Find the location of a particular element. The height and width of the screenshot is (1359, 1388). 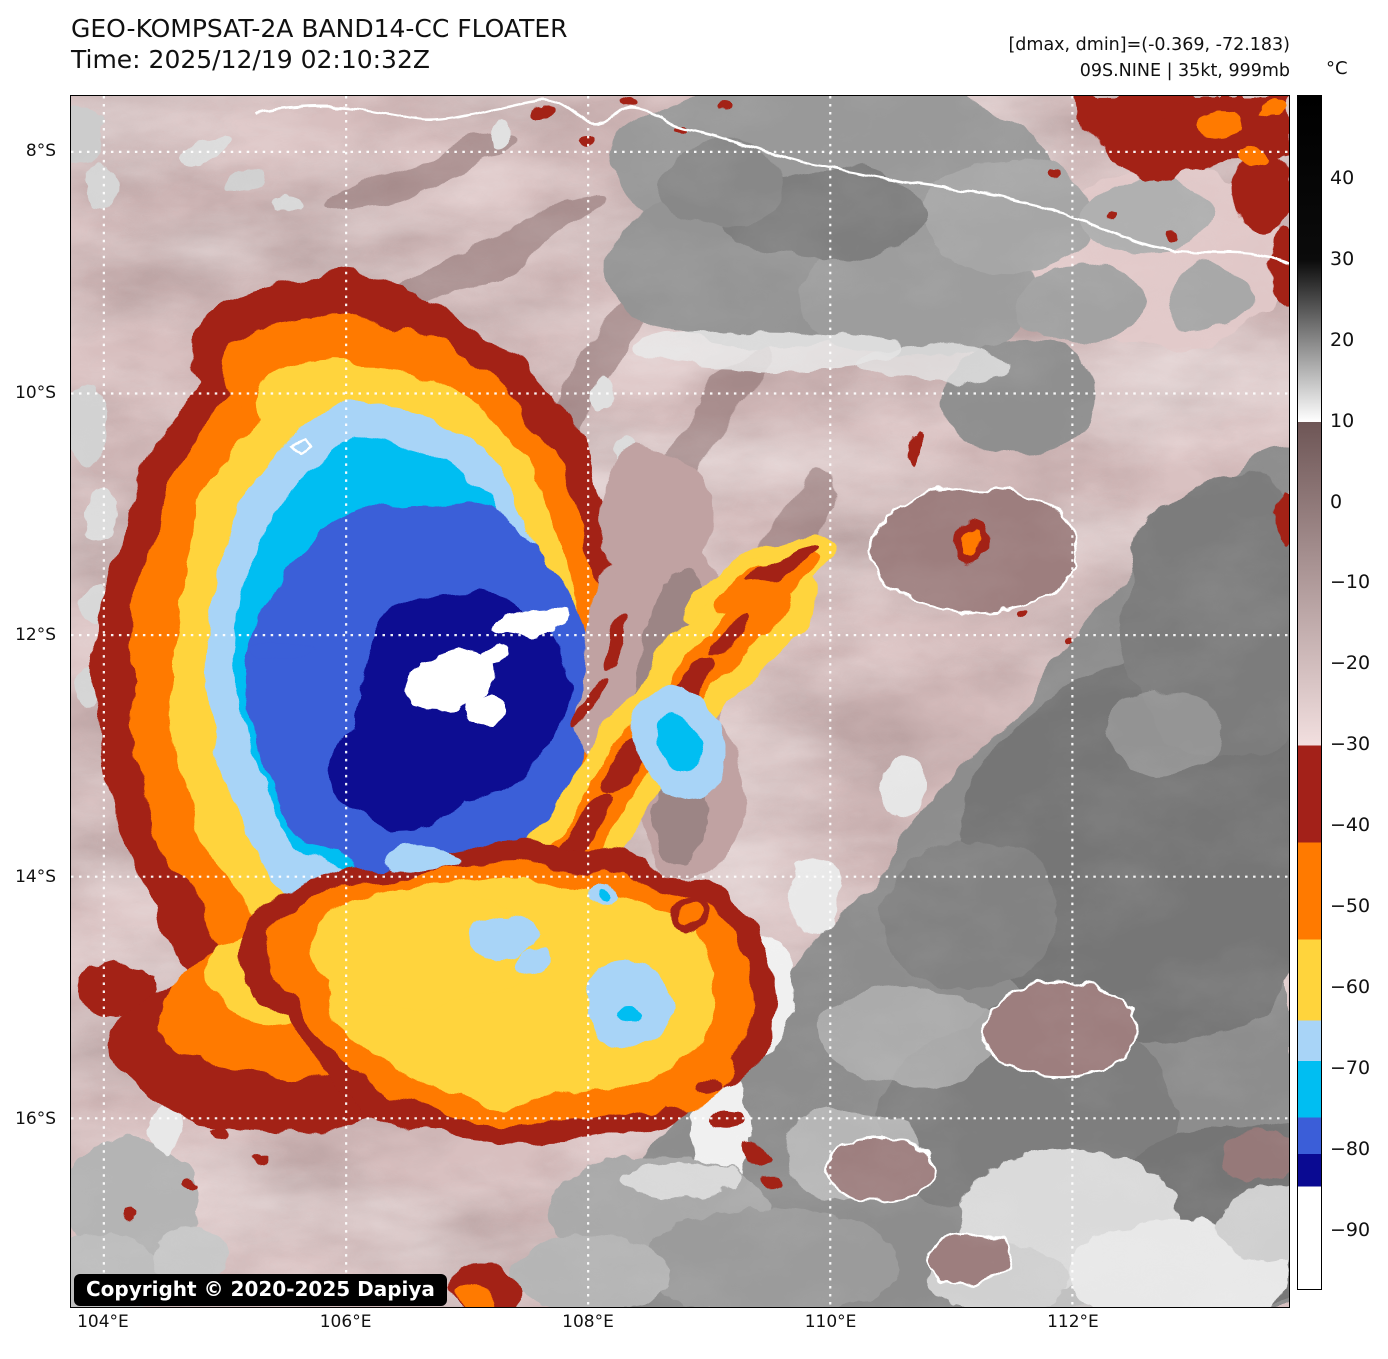

colorbar-tick-label: −80 is located at coordinates (1350, 1148).